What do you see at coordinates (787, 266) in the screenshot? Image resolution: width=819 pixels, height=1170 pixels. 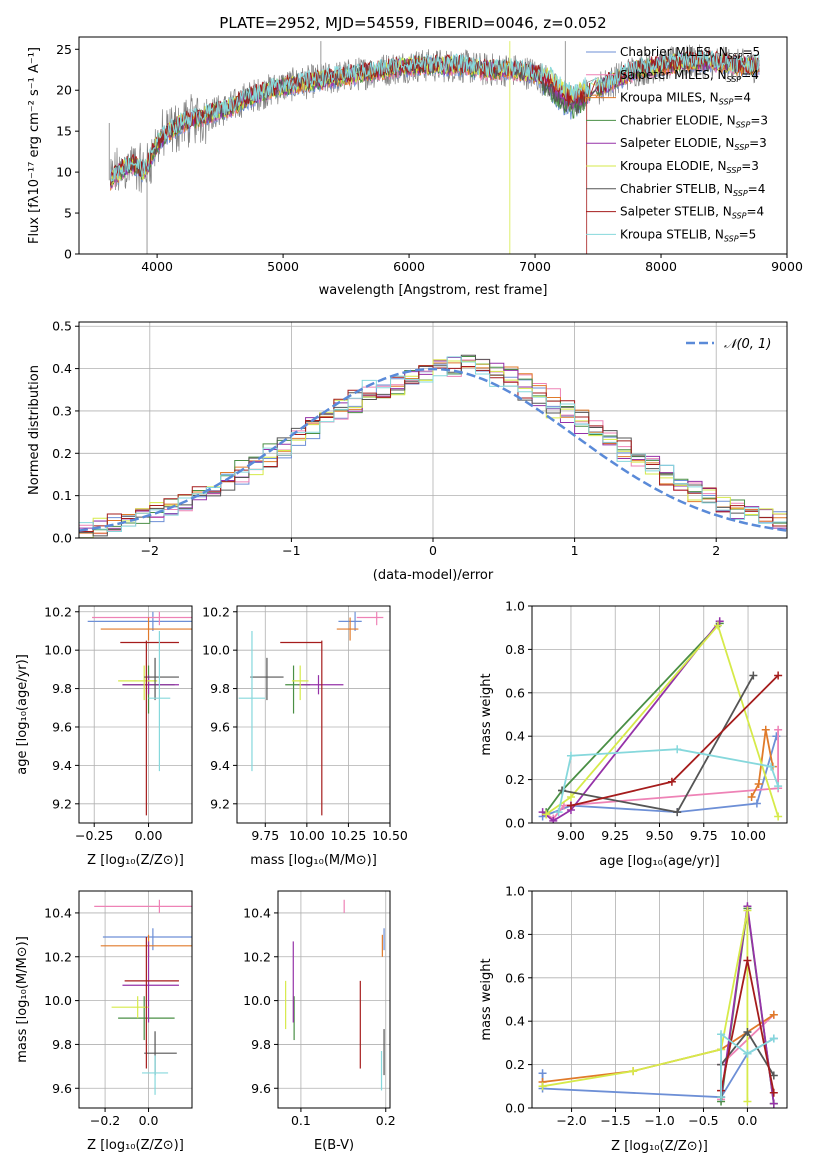 I see `x-tick-label: 9000` at bounding box center [787, 266].